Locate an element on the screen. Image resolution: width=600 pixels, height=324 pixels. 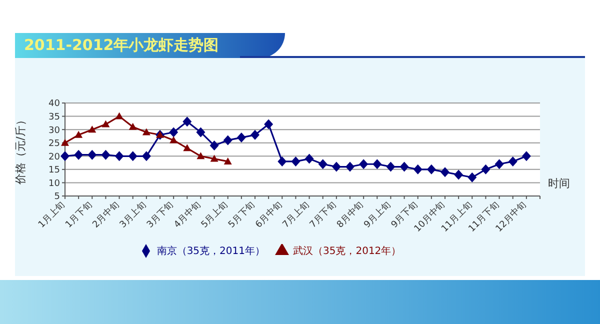
y-tick-label: 5 is located at coordinates (57, 197).